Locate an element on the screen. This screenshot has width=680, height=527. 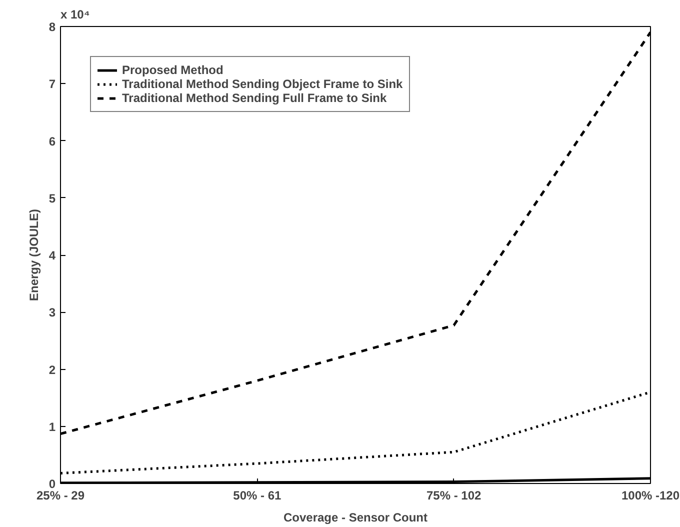
x-tick-label: 75% - 102 is located at coordinates (454, 495).